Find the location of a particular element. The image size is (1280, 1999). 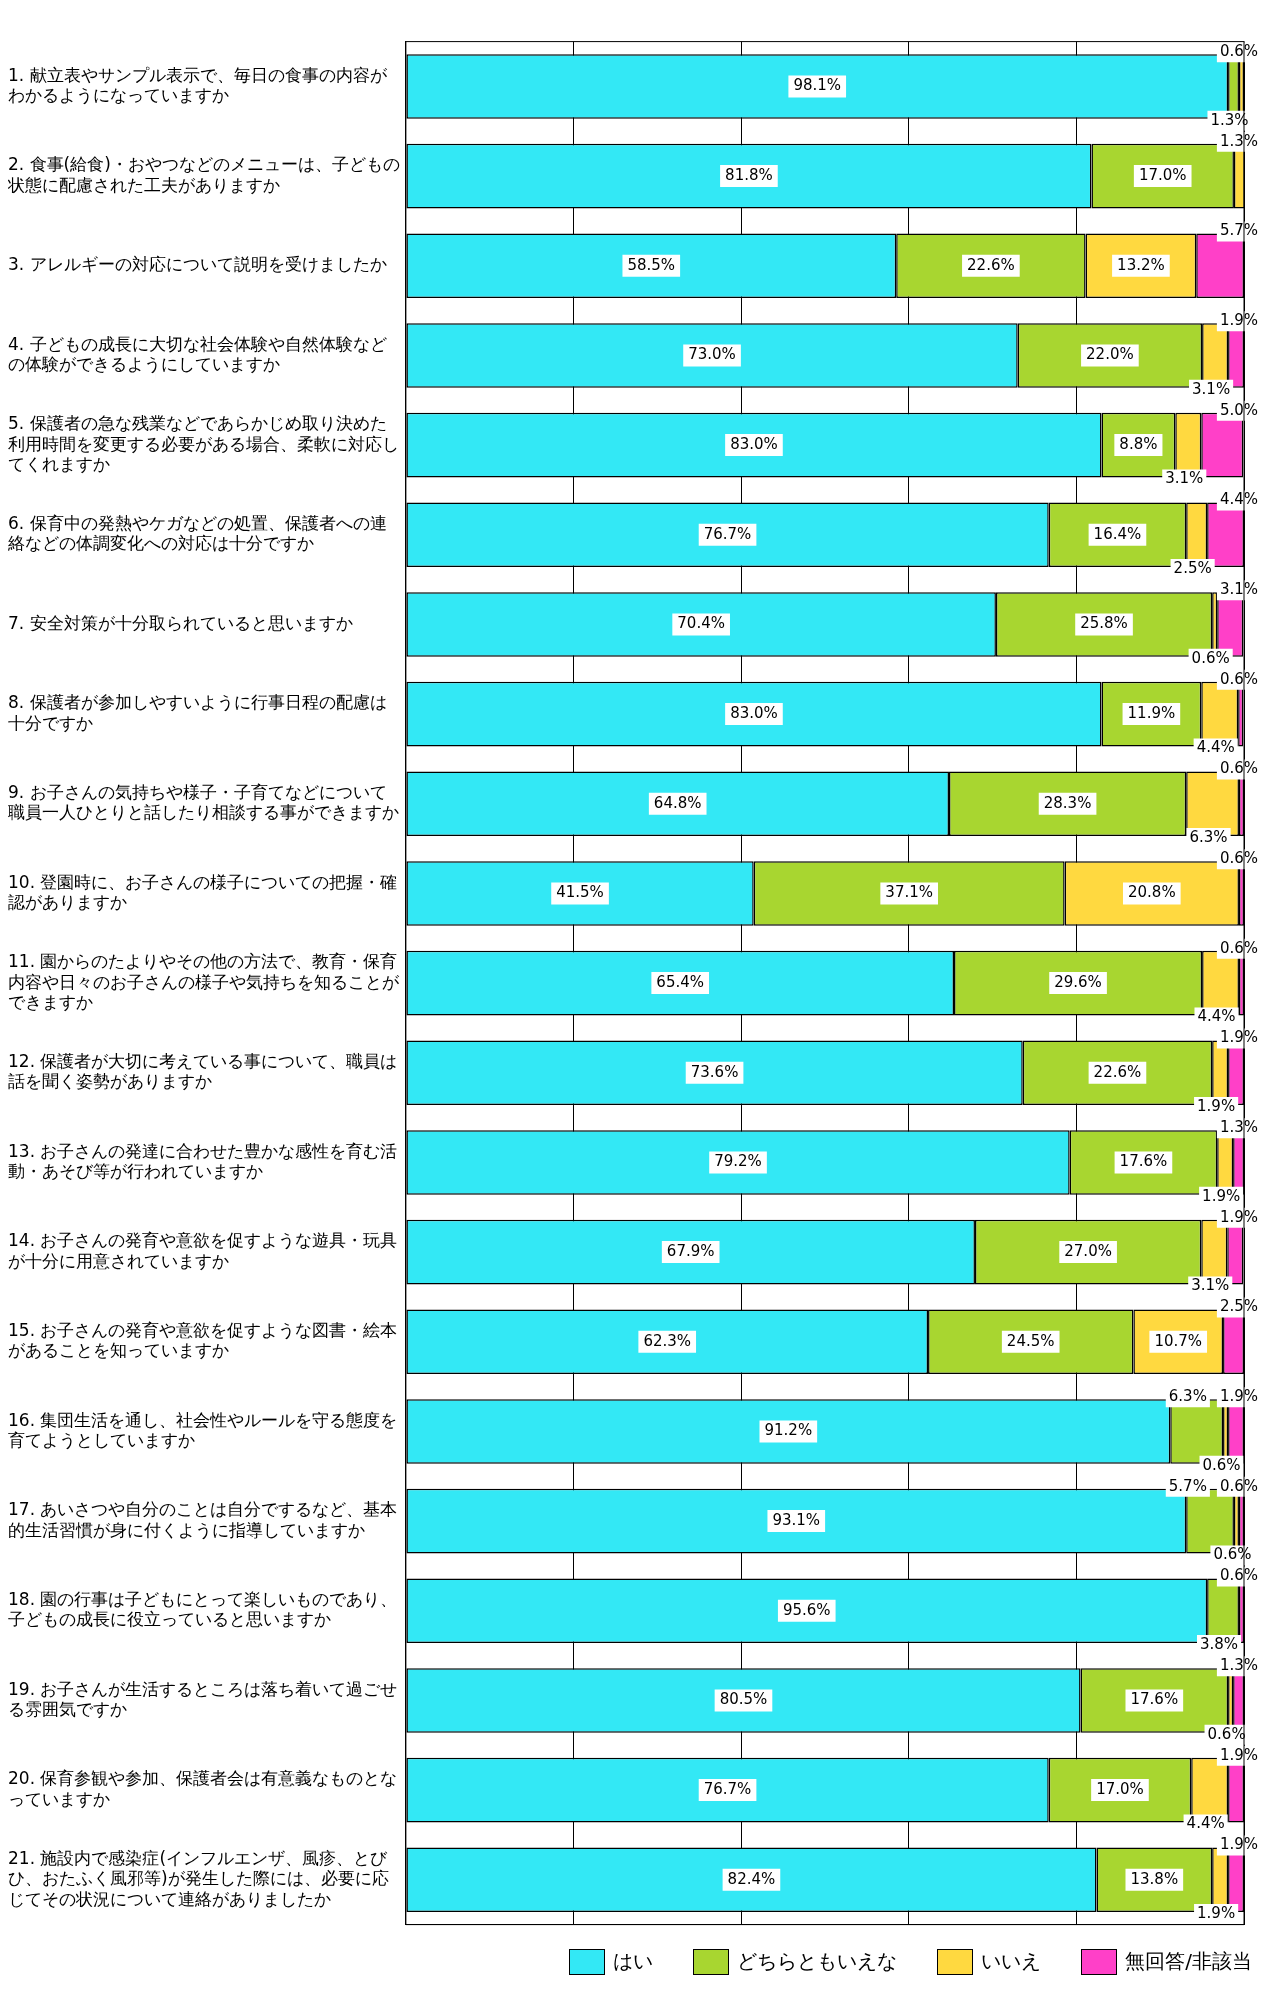

y-tick-label: 2. 食事(給食)・おやつなどのメニューは、子どもの状態に配慮された工夫がありますか is located at coordinates (203, 174).